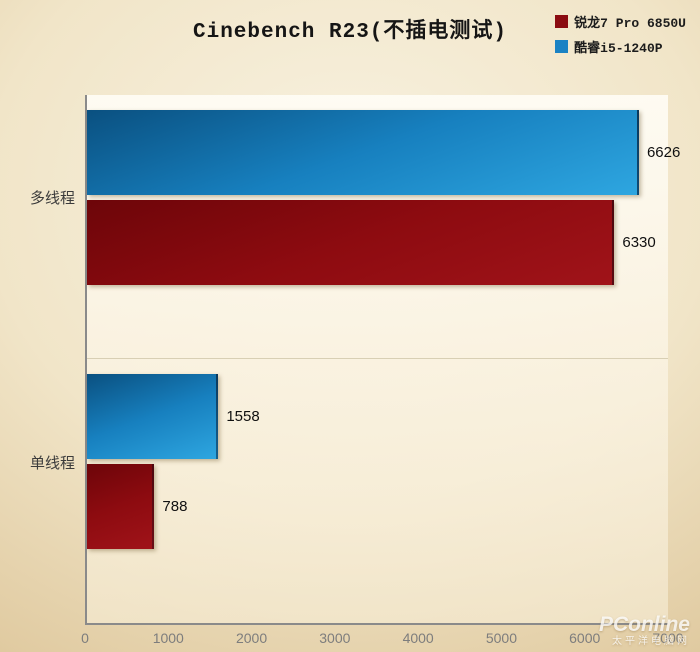 The height and width of the screenshot is (652, 700). What do you see at coordinates (639, 242) in the screenshot?
I see `value-label: 6330` at bounding box center [639, 242].